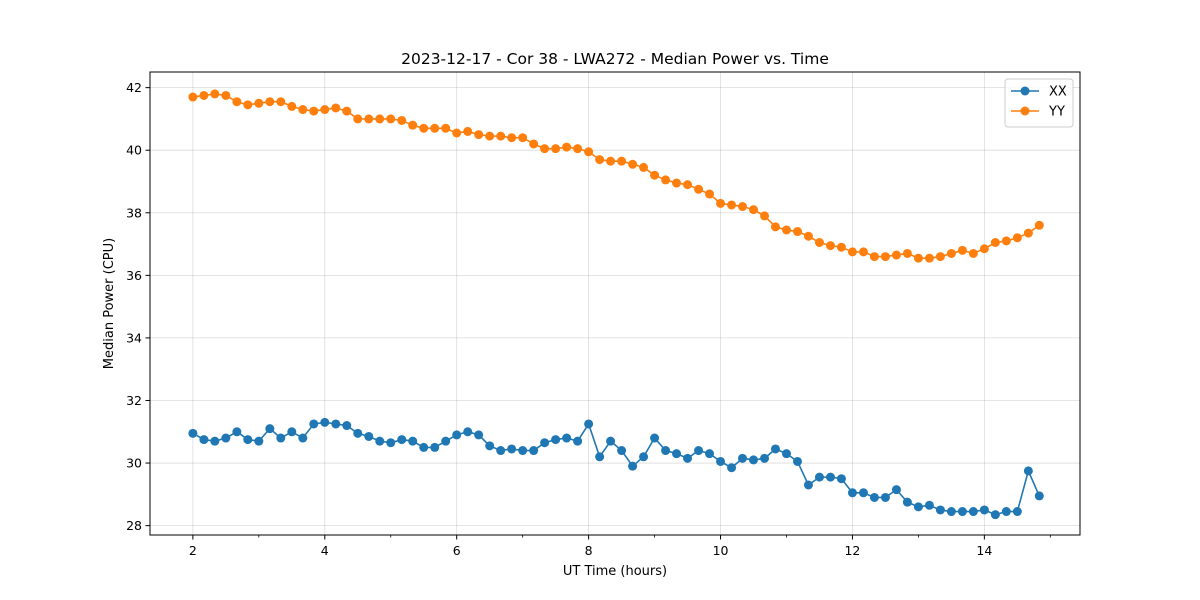 This screenshot has height=600, width=1200. Describe the element at coordinates (852, 550) in the screenshot. I see `x-tick-label: 12` at that location.